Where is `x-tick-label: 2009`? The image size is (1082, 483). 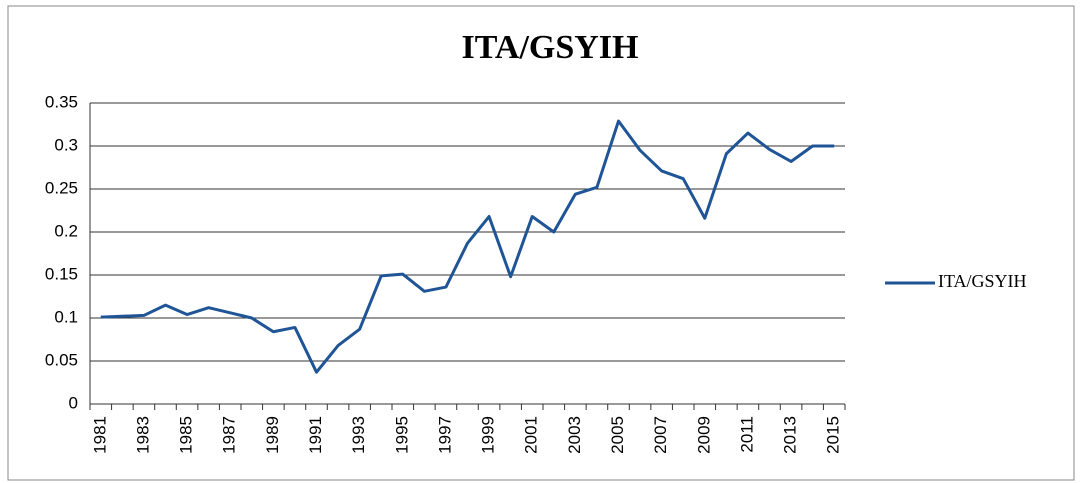 x-tick-label: 2009 is located at coordinates (703, 435).